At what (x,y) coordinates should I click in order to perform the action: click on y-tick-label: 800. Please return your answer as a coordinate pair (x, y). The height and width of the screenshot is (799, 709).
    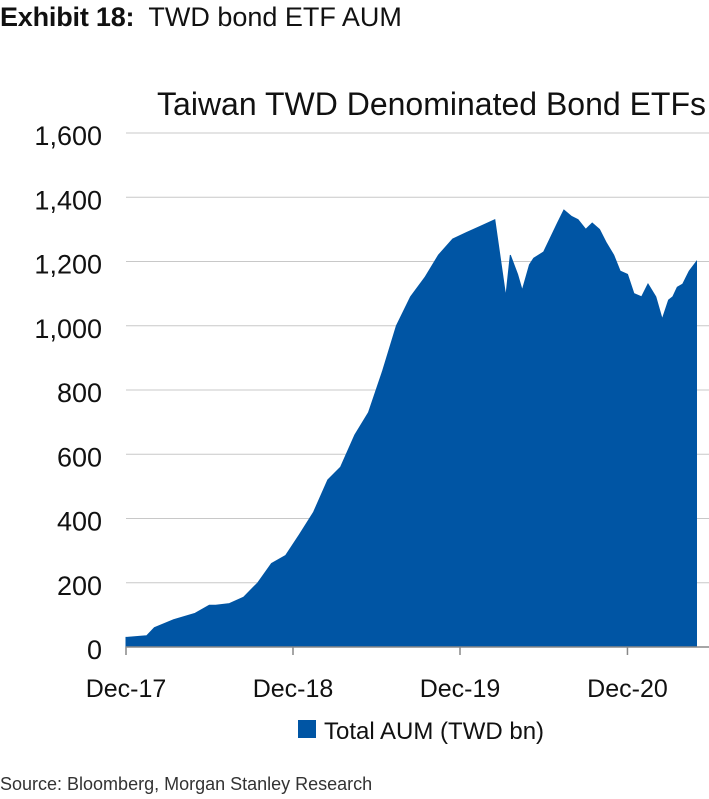
    Looking at the image, I should click on (79, 393).